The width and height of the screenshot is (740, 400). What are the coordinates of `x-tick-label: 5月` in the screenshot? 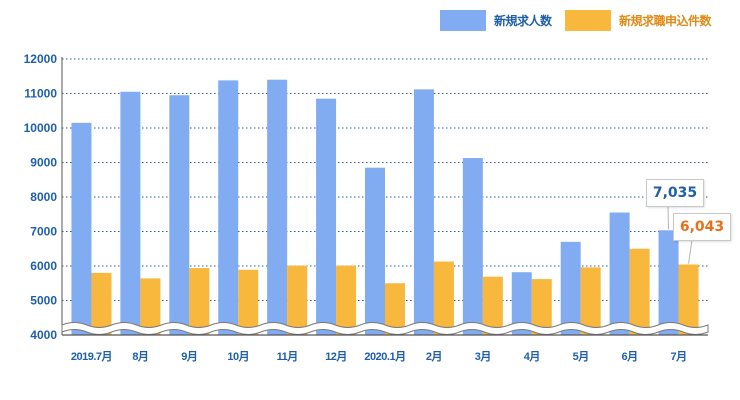 It's located at (581, 356).